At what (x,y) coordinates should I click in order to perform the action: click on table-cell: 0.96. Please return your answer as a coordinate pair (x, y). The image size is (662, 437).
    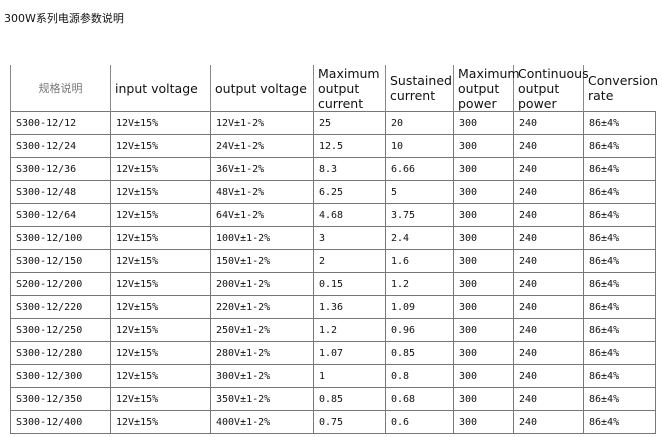
    Looking at the image, I should click on (419, 330).